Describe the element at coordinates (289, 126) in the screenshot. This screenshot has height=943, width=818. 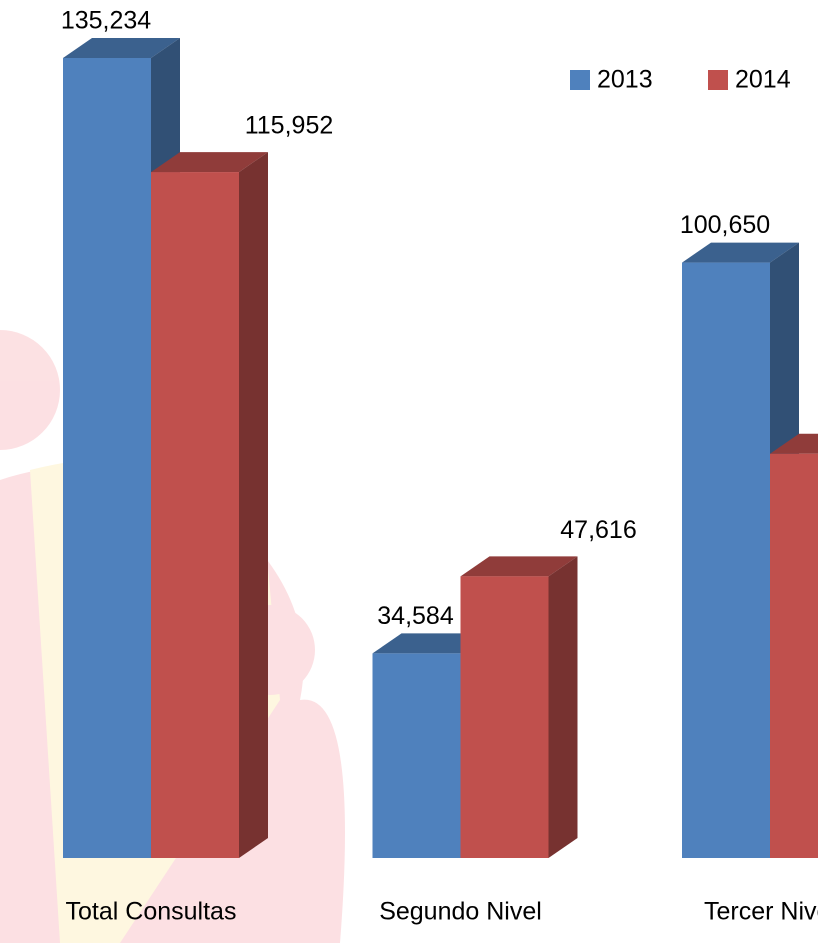
I see `value-label: 115,952` at that location.